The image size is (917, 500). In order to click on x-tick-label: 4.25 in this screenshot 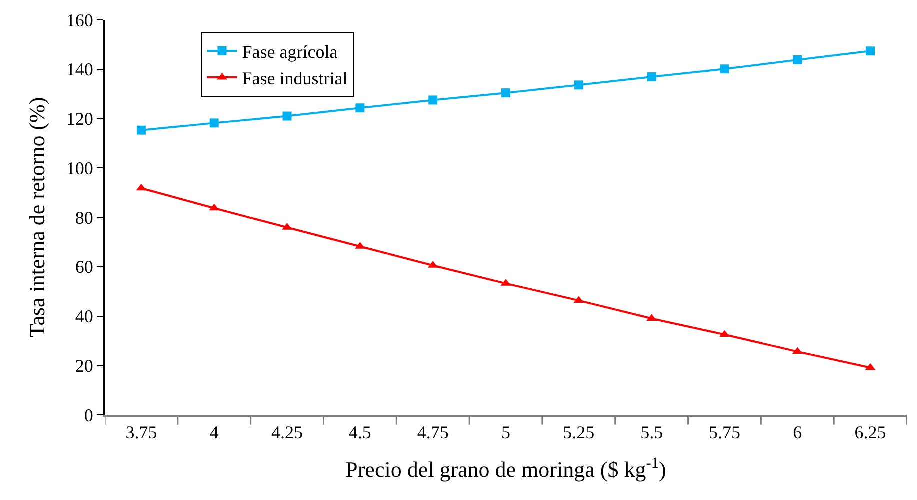, I will do `click(288, 432)`.